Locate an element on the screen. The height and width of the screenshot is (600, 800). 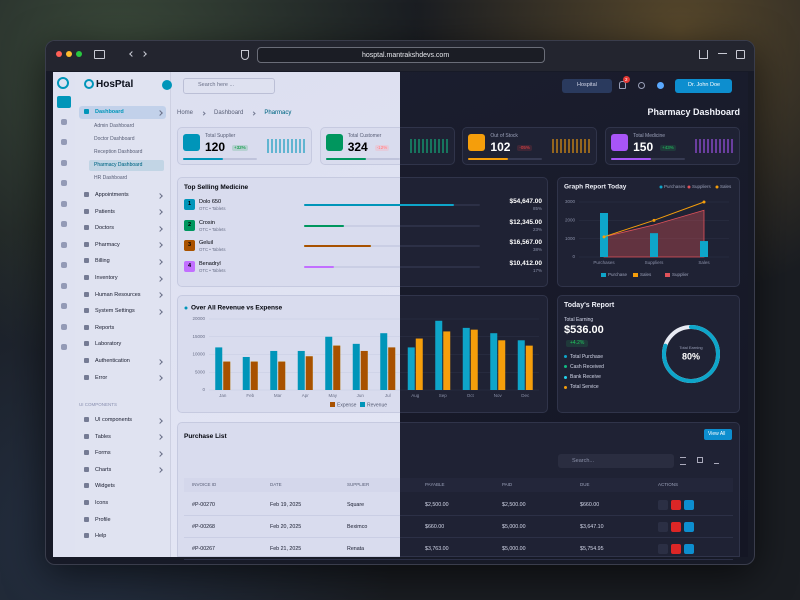
component-item: Widgets is located at coordinates (105, 486).